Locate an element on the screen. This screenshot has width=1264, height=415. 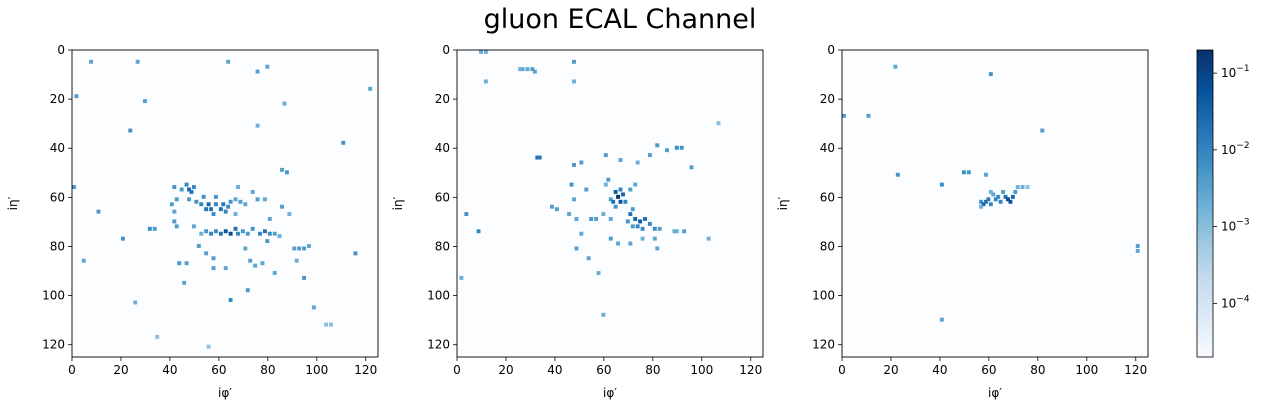
colorbar-tick-label: 10⁻³ is located at coordinates (1235, 226).